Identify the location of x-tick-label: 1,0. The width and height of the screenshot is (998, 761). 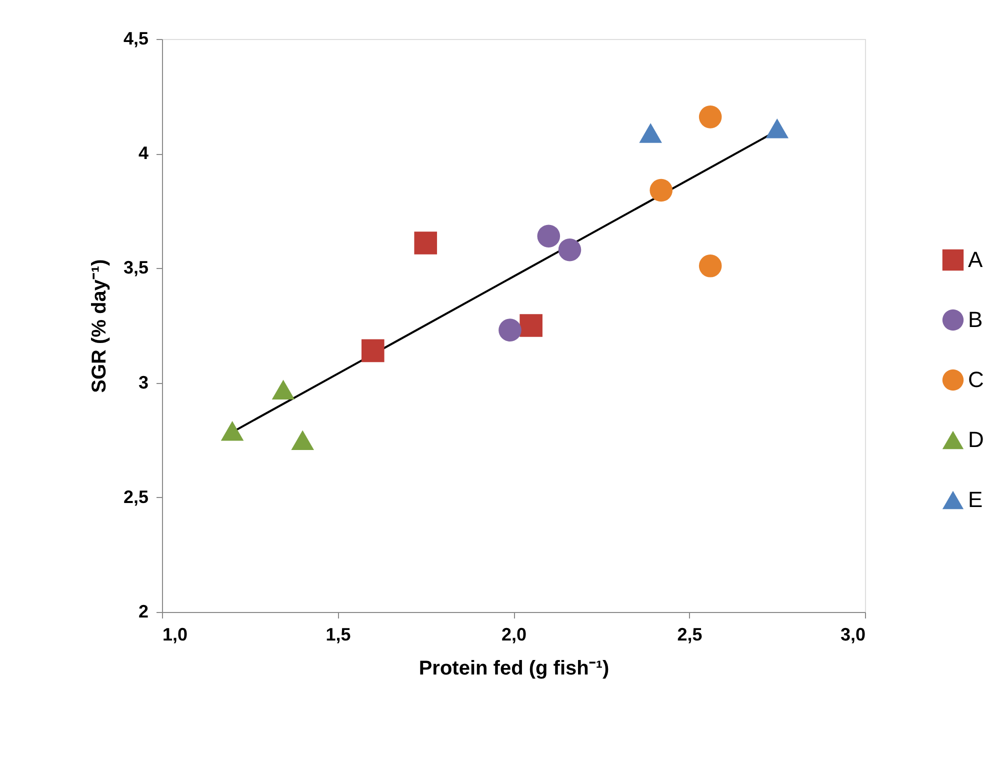
(175, 634).